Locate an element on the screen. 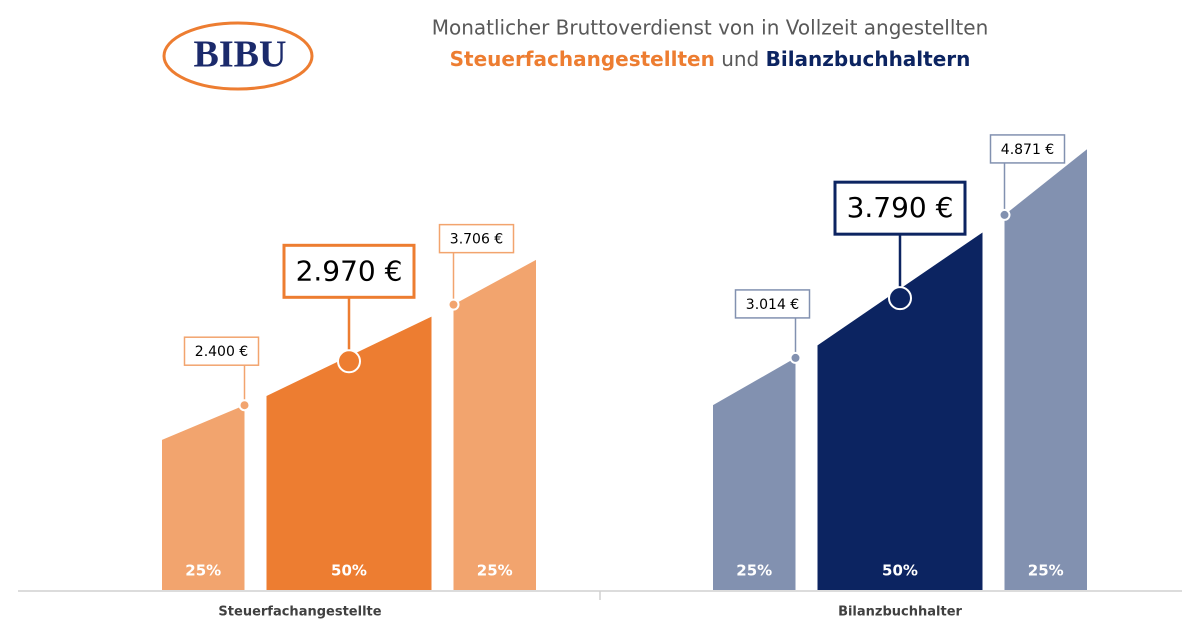 This screenshot has height=636, width=1200. subtitle-part: Bilanzbuchhaltern is located at coordinates (868, 59).